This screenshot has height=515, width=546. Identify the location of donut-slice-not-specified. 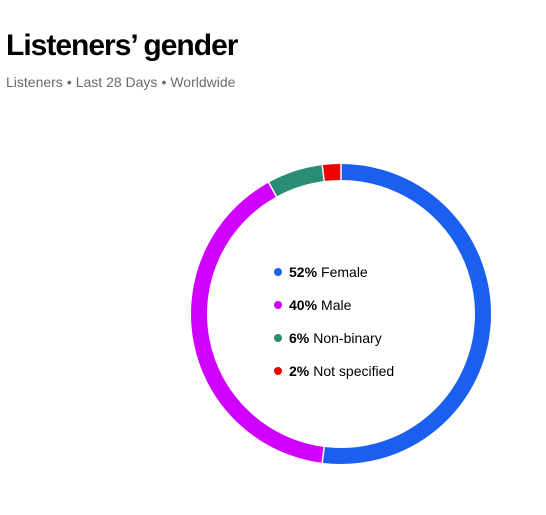
(332, 173).